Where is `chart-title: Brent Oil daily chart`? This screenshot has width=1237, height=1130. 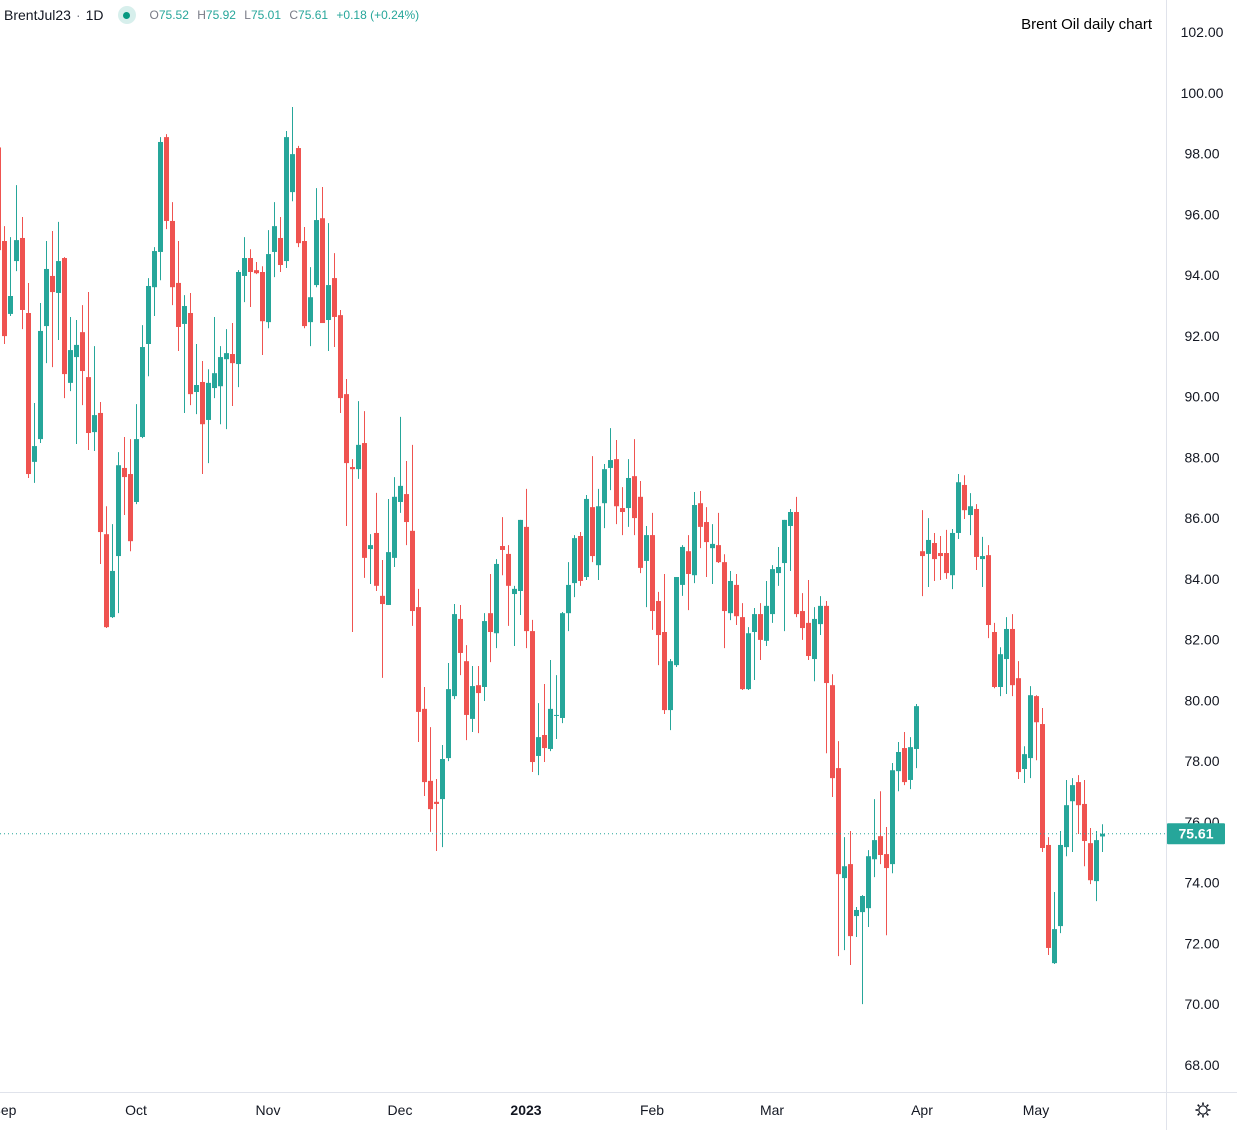
chart-title: Brent Oil daily chart is located at coordinates (1086, 24).